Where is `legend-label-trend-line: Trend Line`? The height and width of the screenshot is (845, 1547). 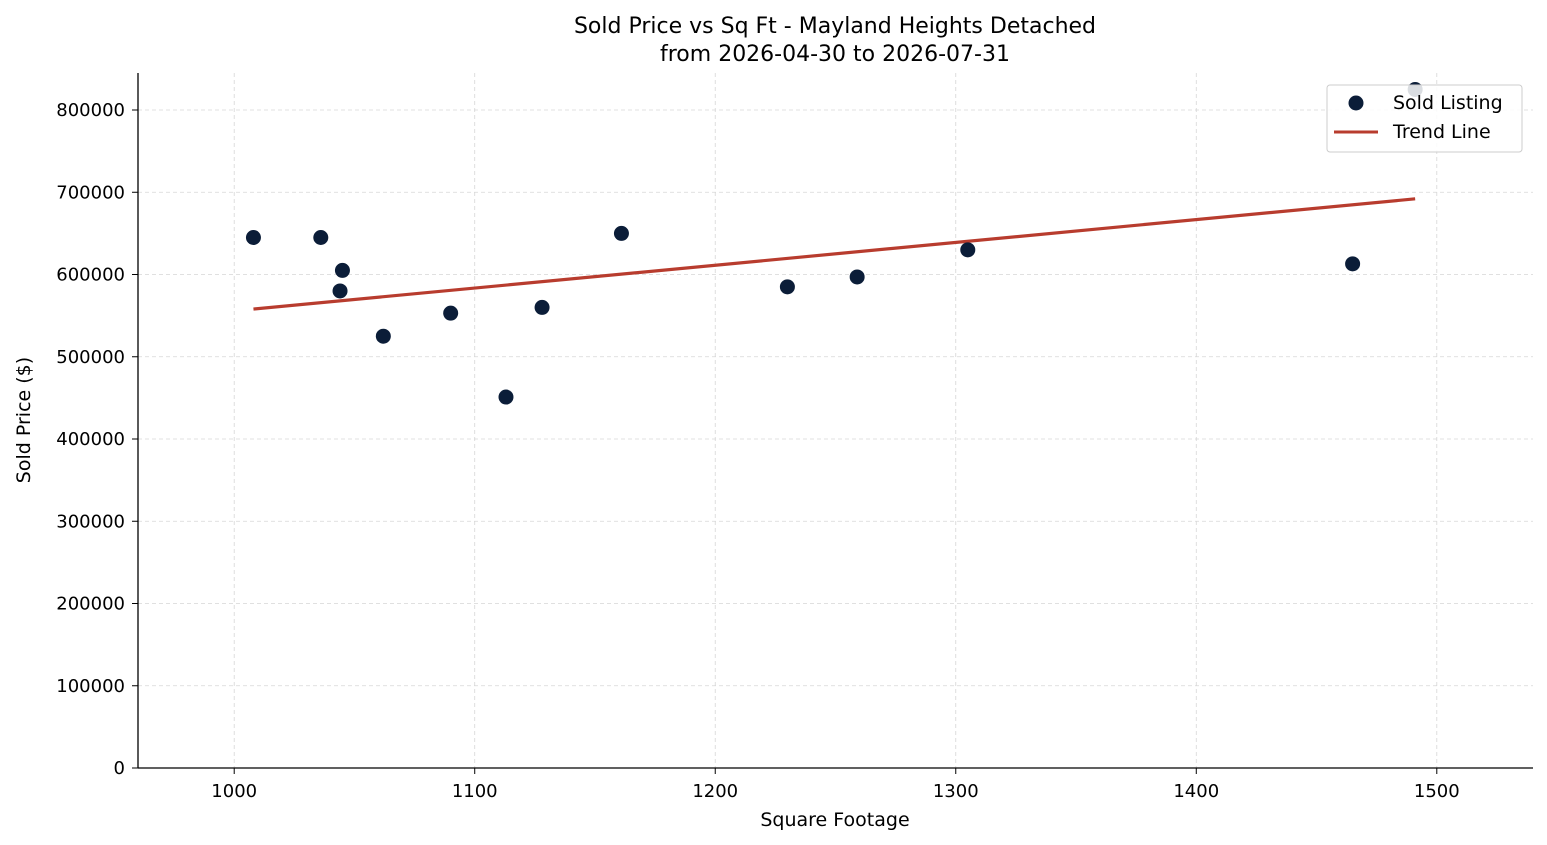 legend-label-trend-line: Trend Line is located at coordinates (1441, 132).